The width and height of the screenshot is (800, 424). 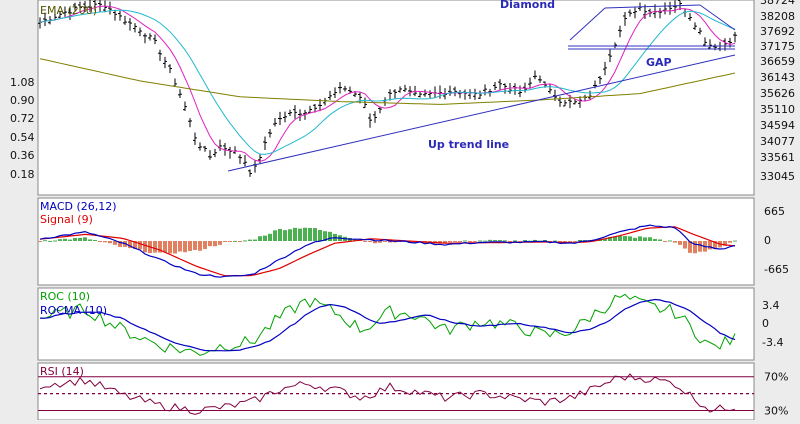 What do you see at coordinates (776, 269) in the screenshot?
I see `macd-axis-tick: -665` at bounding box center [776, 269].